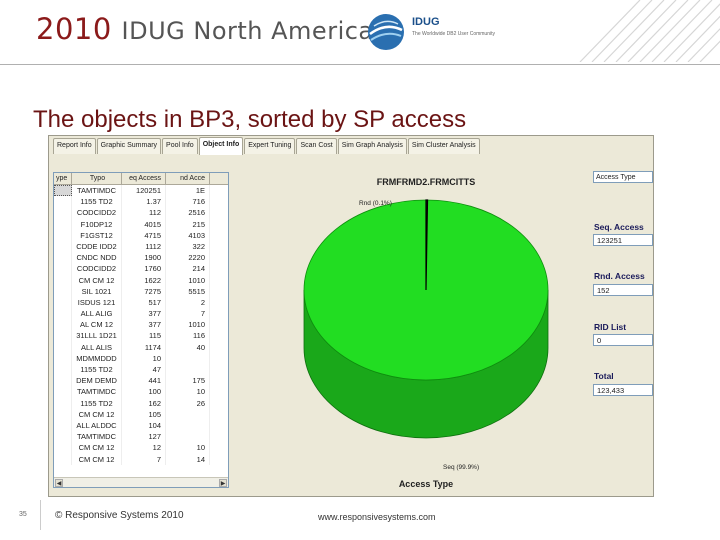  What do you see at coordinates (180, 146) in the screenshot?
I see `tab-pool-info: Pool Info` at bounding box center [180, 146].